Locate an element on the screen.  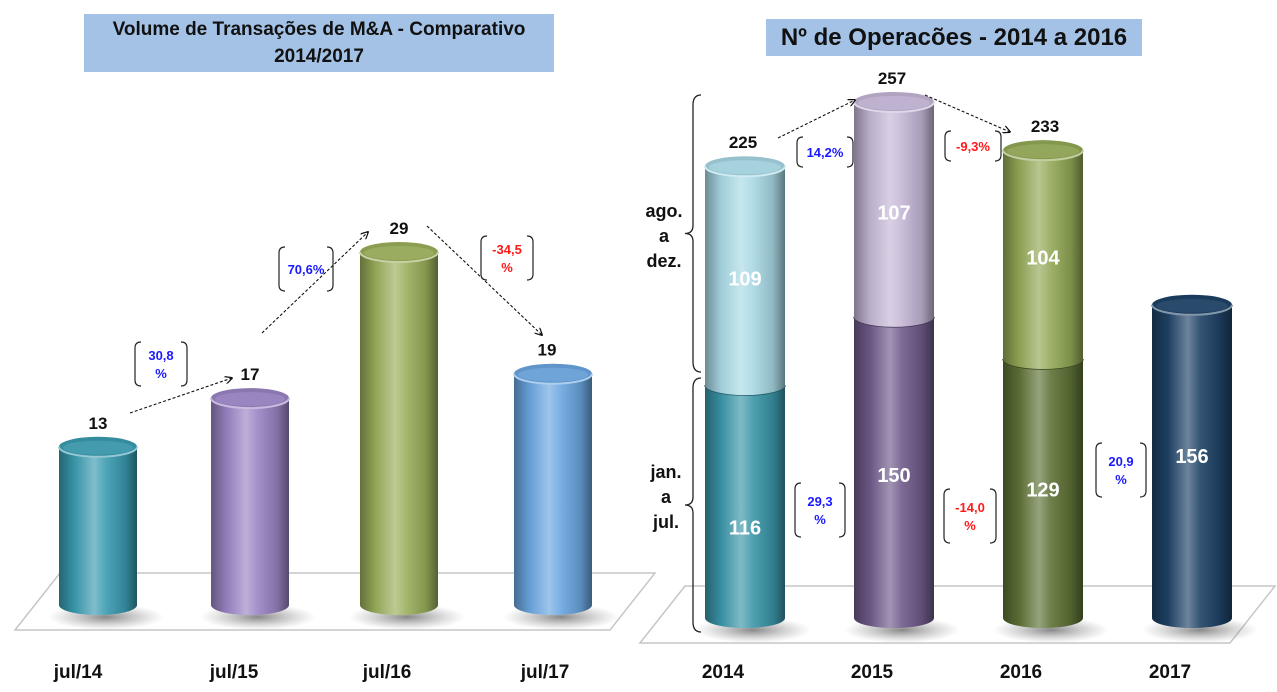
bar-2015-ago-dez is located at coordinates (894, 209).